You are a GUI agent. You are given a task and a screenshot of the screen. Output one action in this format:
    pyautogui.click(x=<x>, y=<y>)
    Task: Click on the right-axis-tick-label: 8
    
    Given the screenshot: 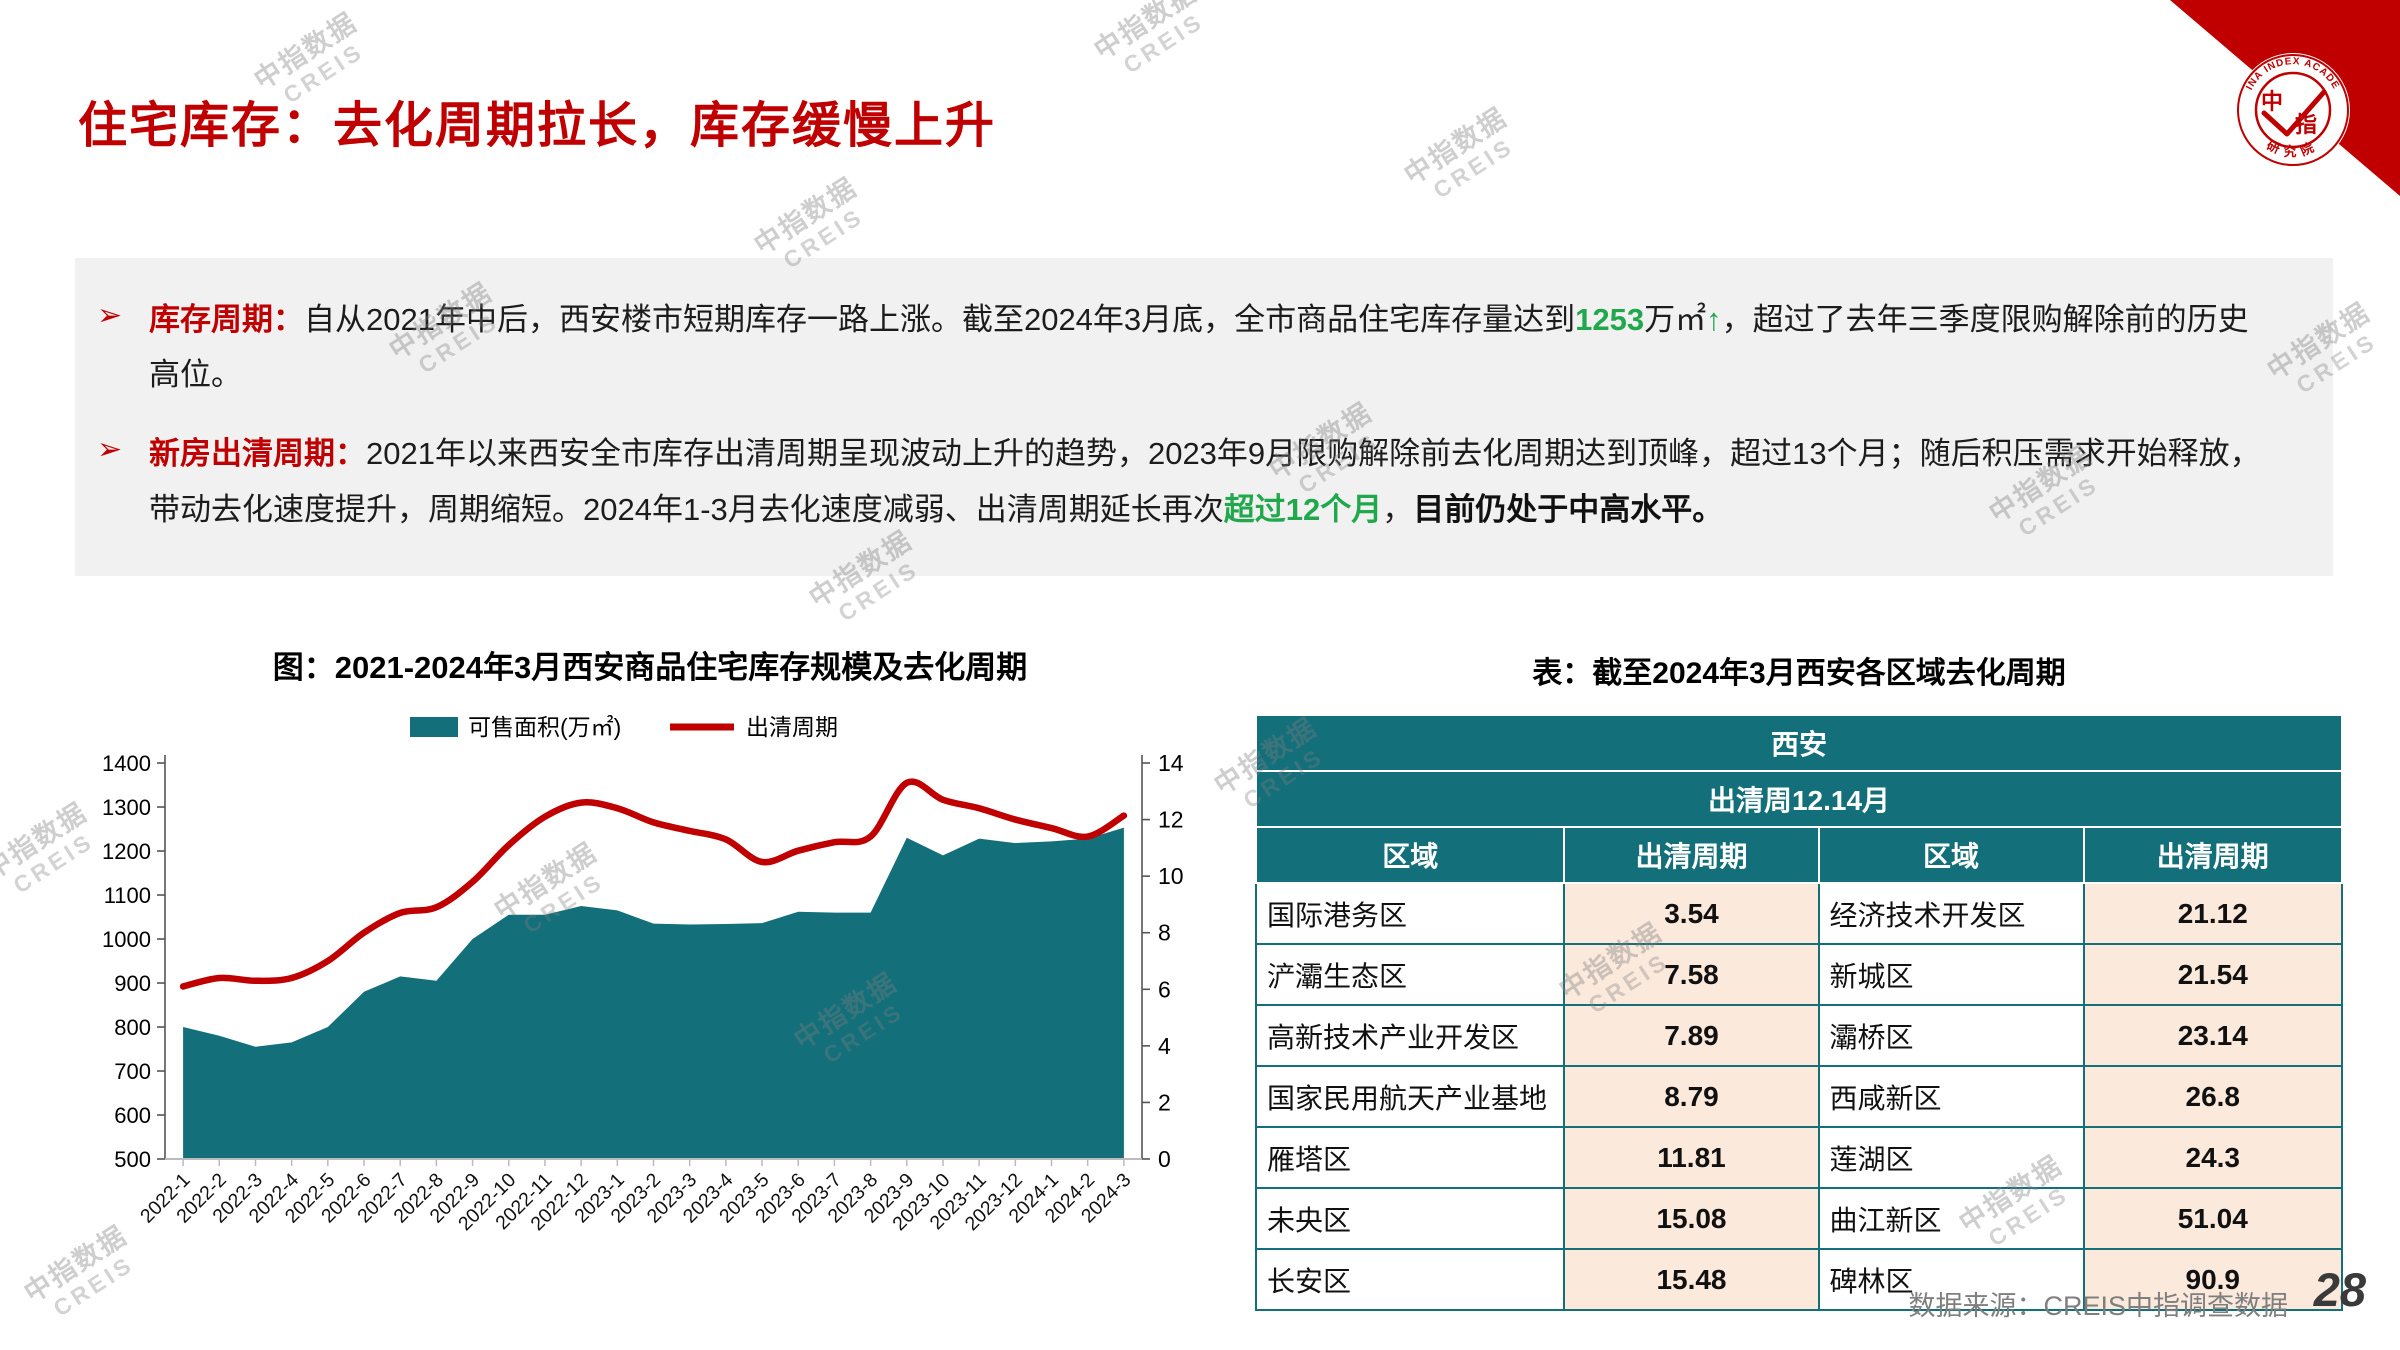 What is the action you would take?
    pyautogui.click(x=1164, y=933)
    